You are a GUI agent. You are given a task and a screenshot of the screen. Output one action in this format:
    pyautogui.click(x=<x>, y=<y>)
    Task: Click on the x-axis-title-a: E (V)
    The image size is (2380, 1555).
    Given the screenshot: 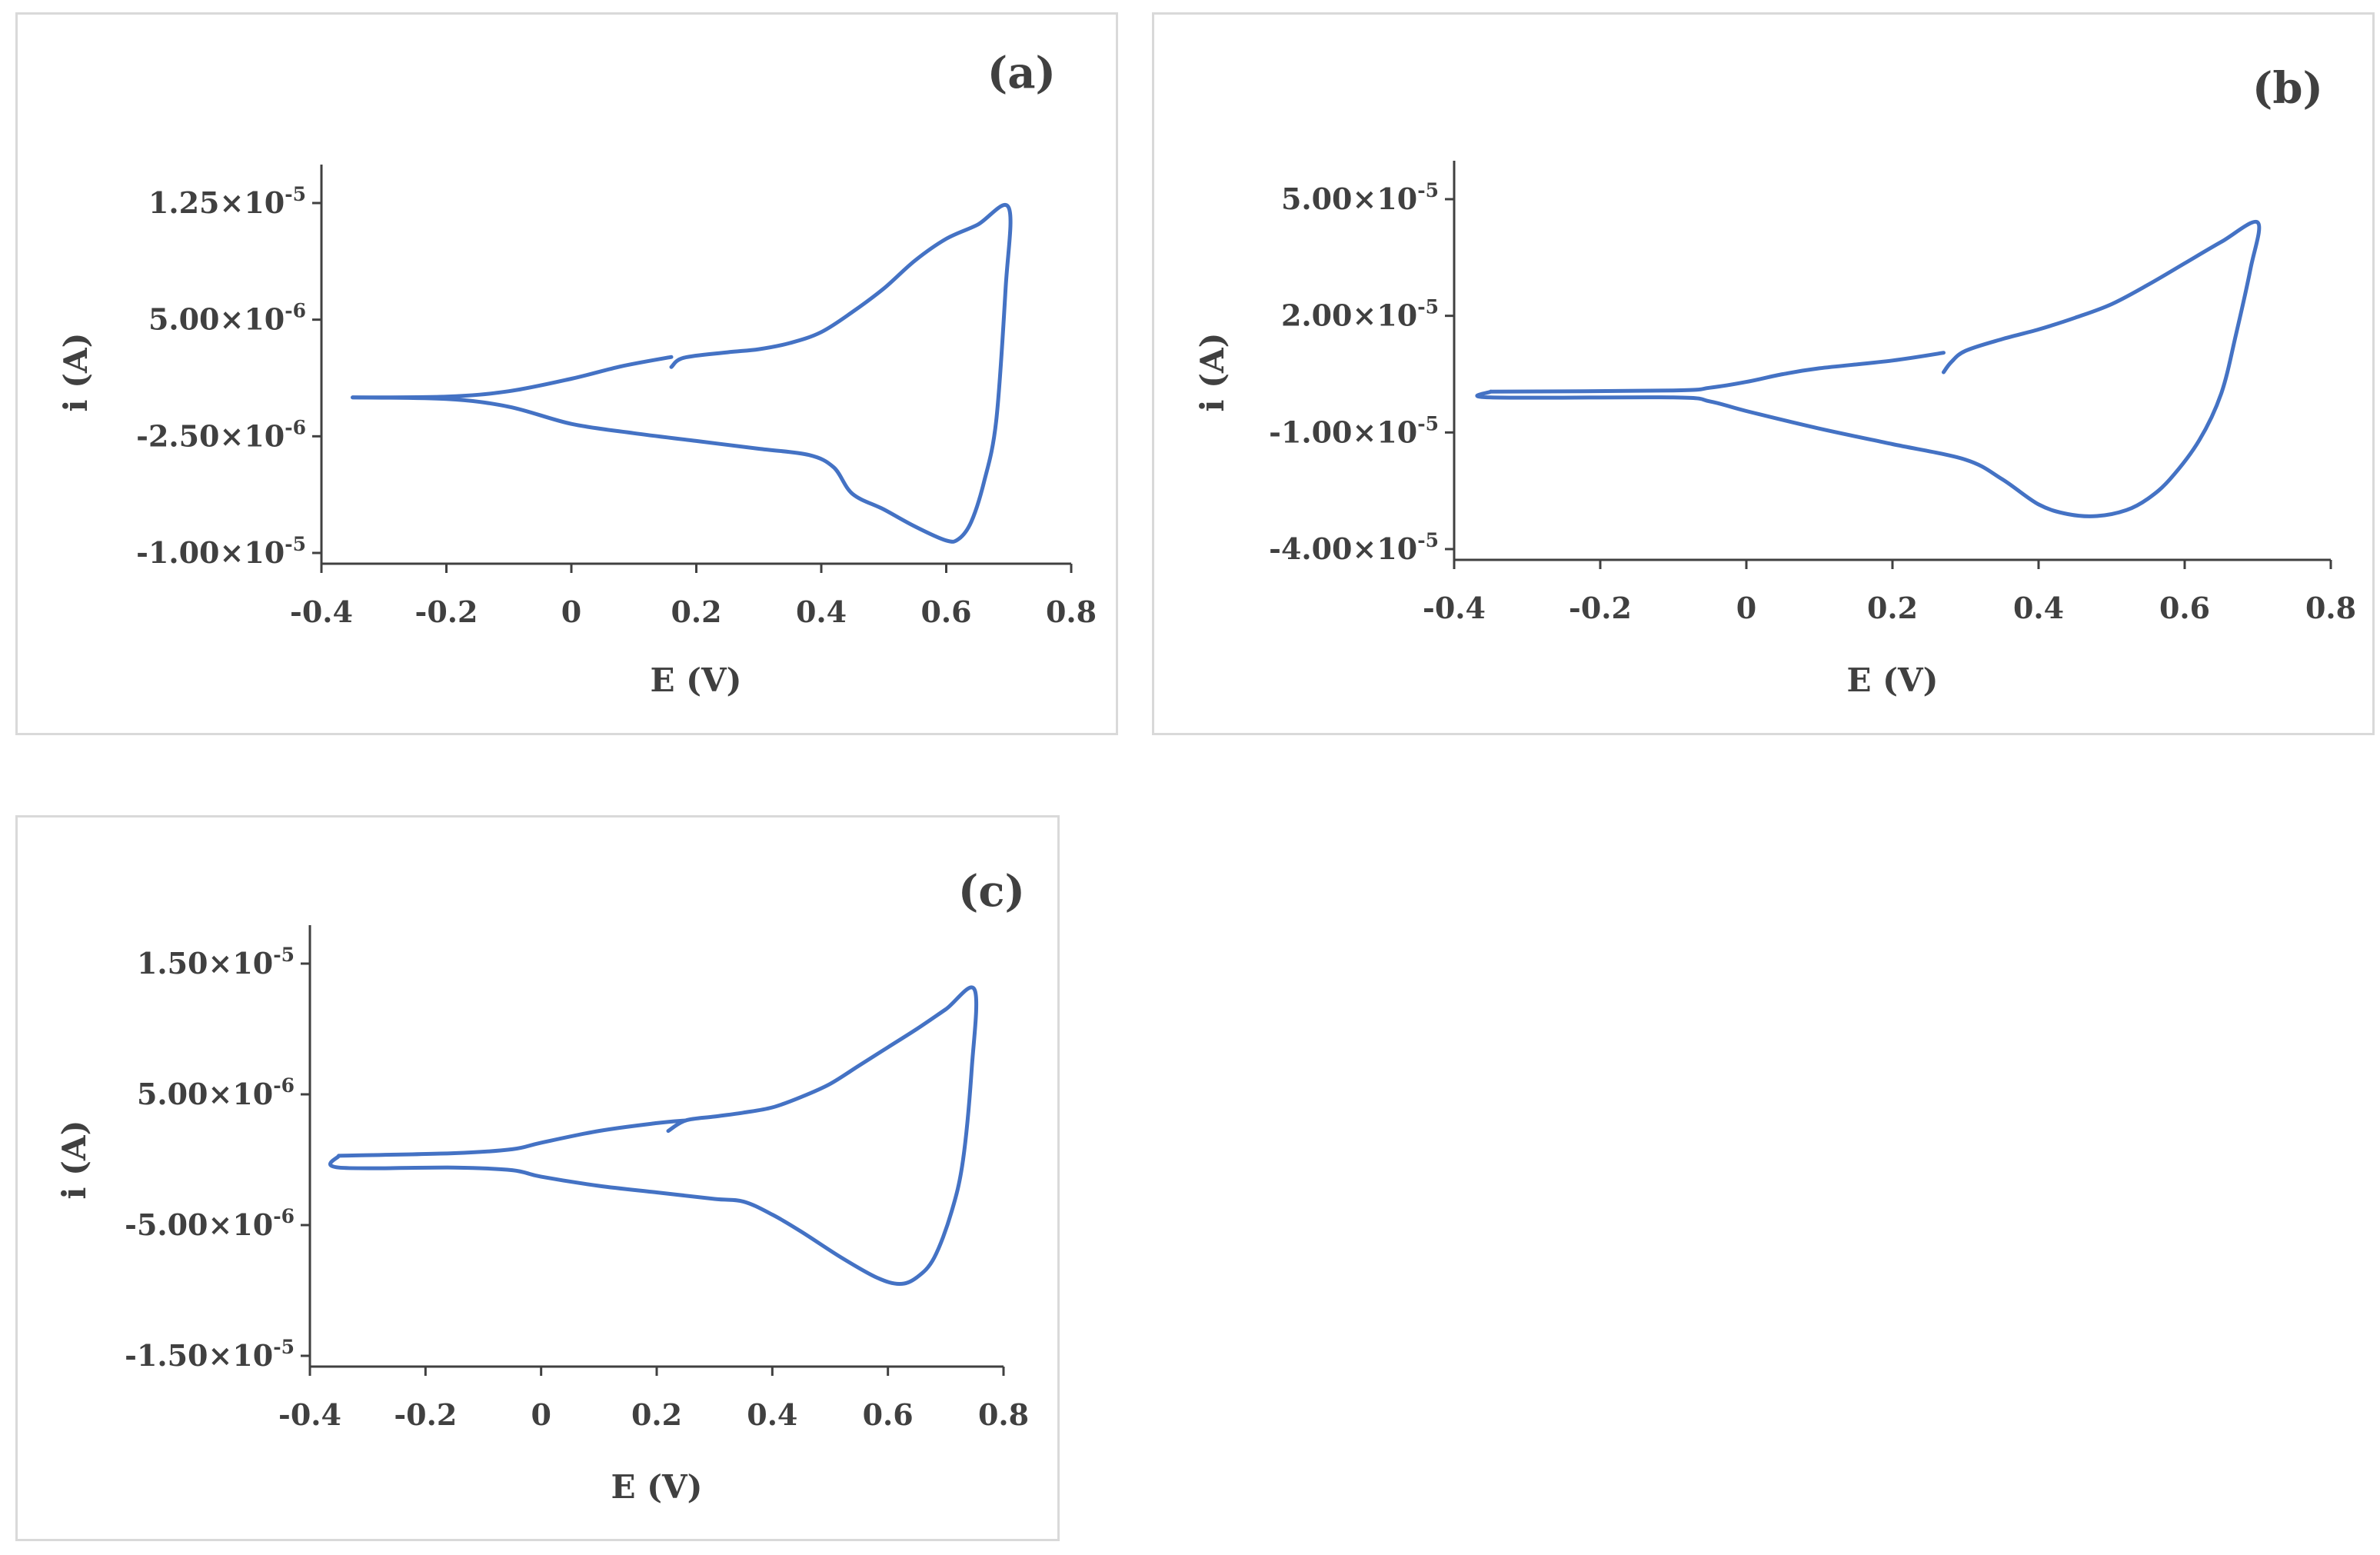 What is the action you would take?
    pyautogui.click(x=696, y=680)
    